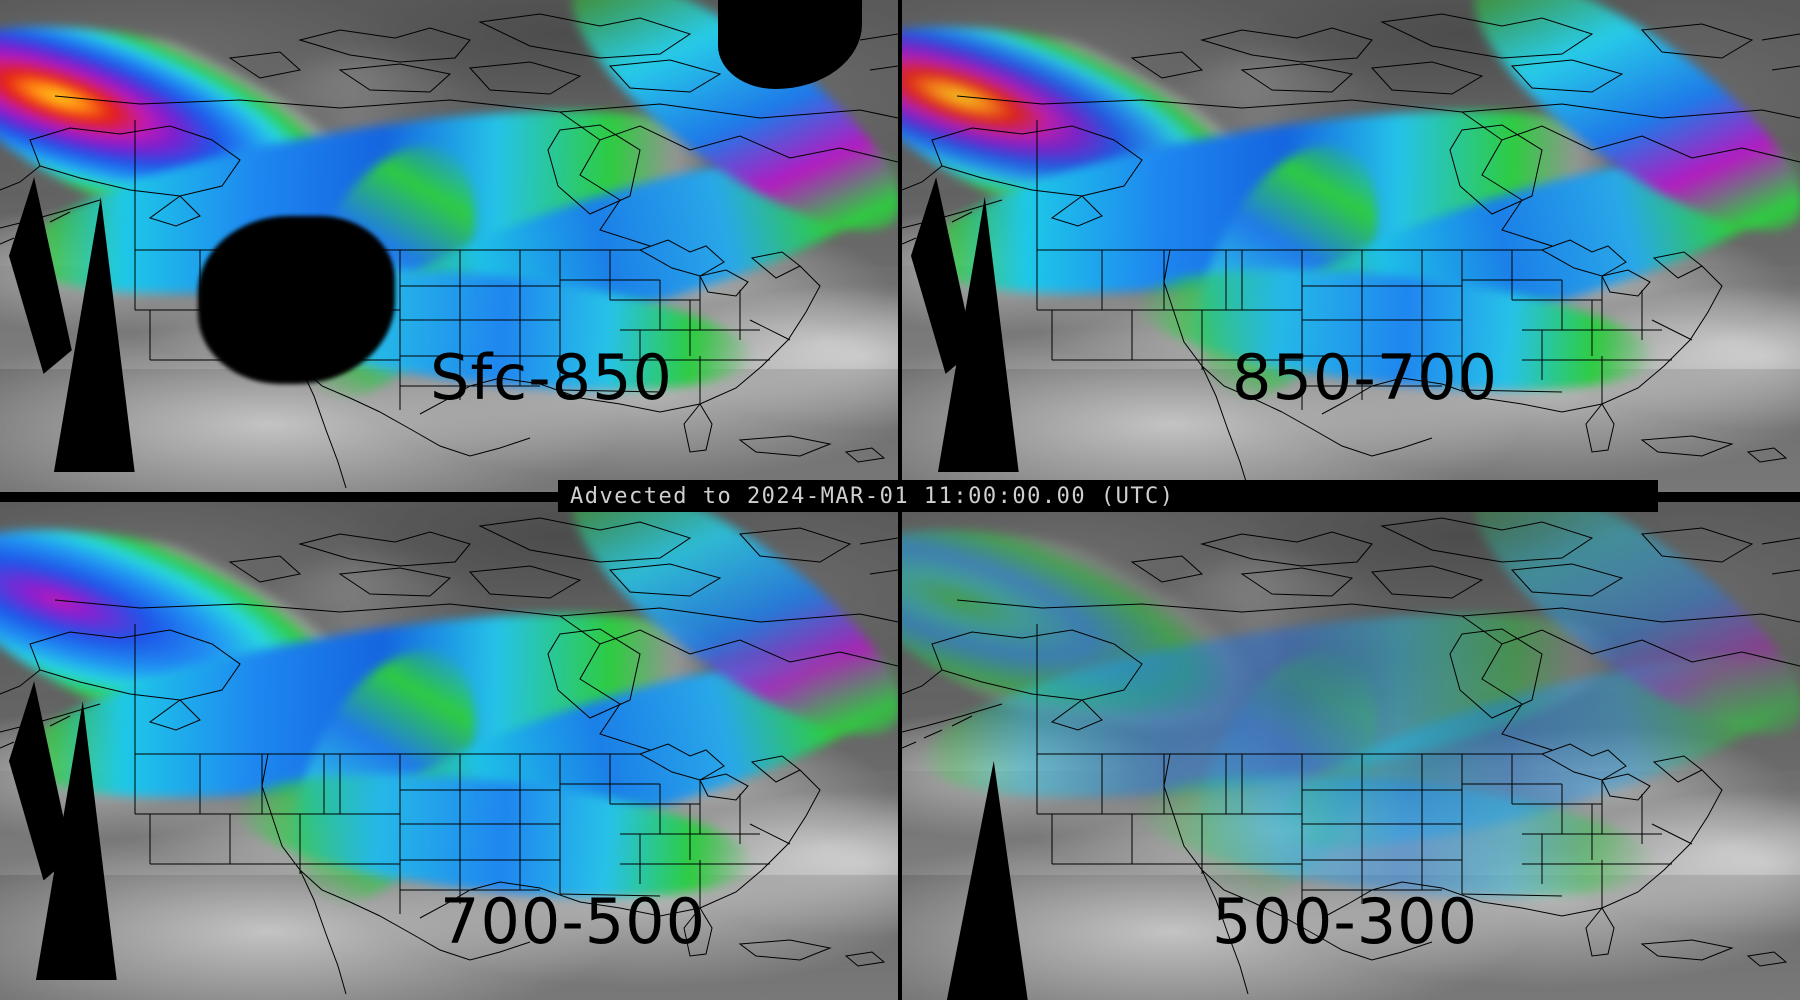  I want to click on panel-label-850-700: 850-700, so click(1365, 377).